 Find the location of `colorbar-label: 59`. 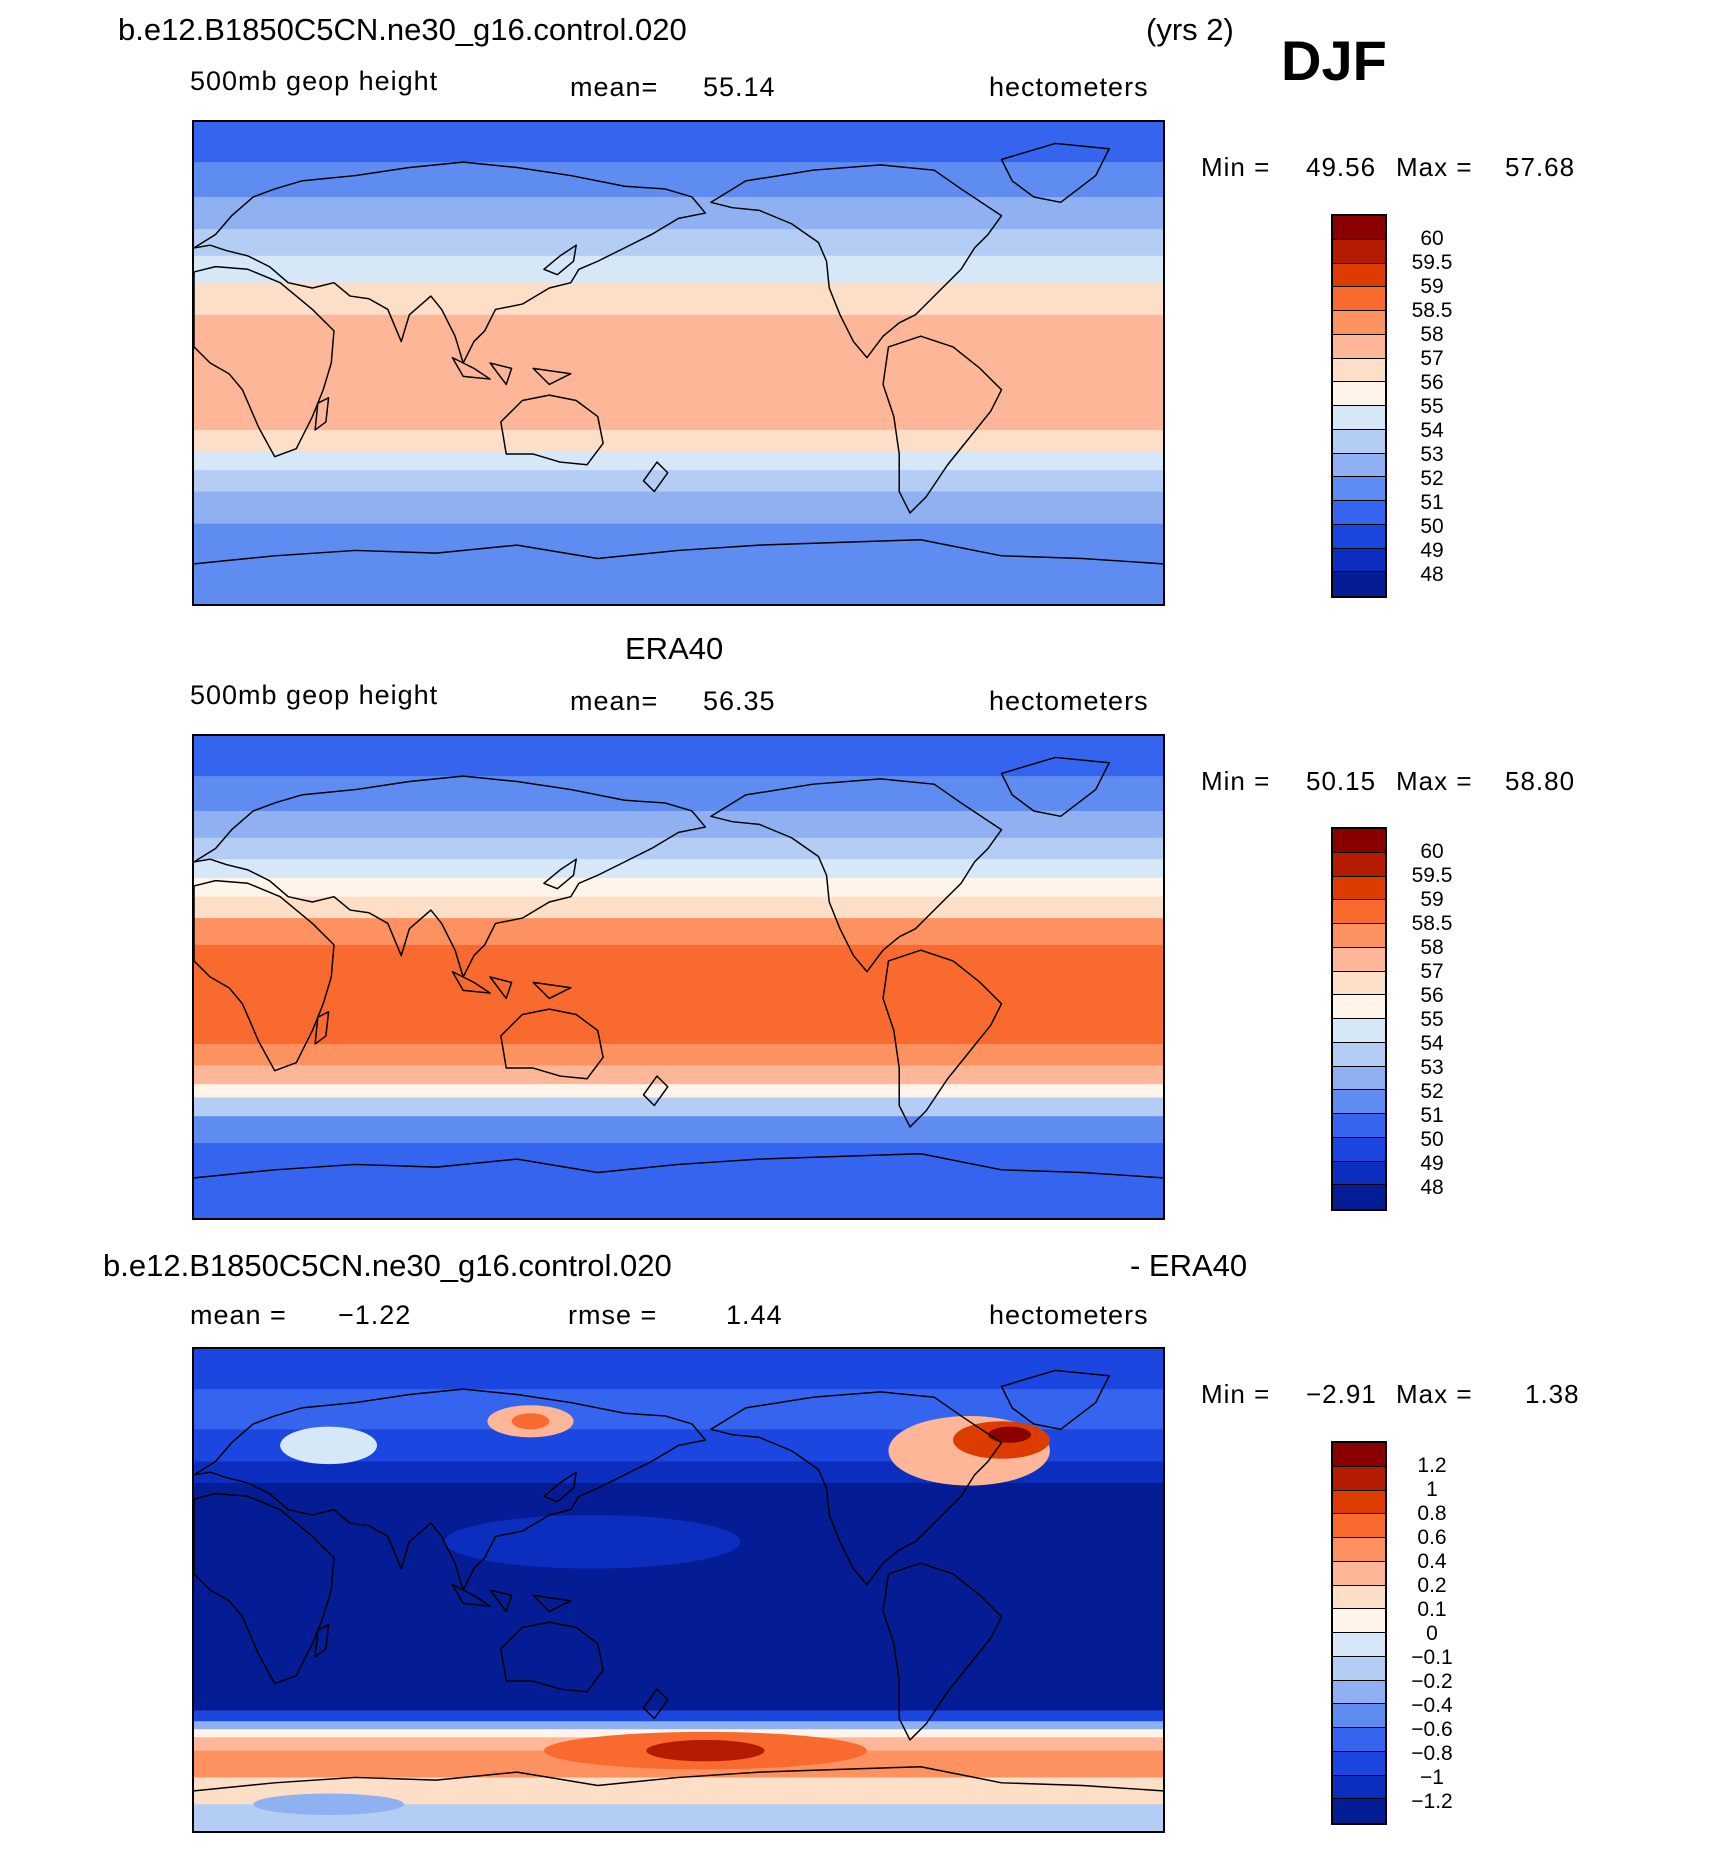

colorbar-label: 59 is located at coordinates (1432, 899).